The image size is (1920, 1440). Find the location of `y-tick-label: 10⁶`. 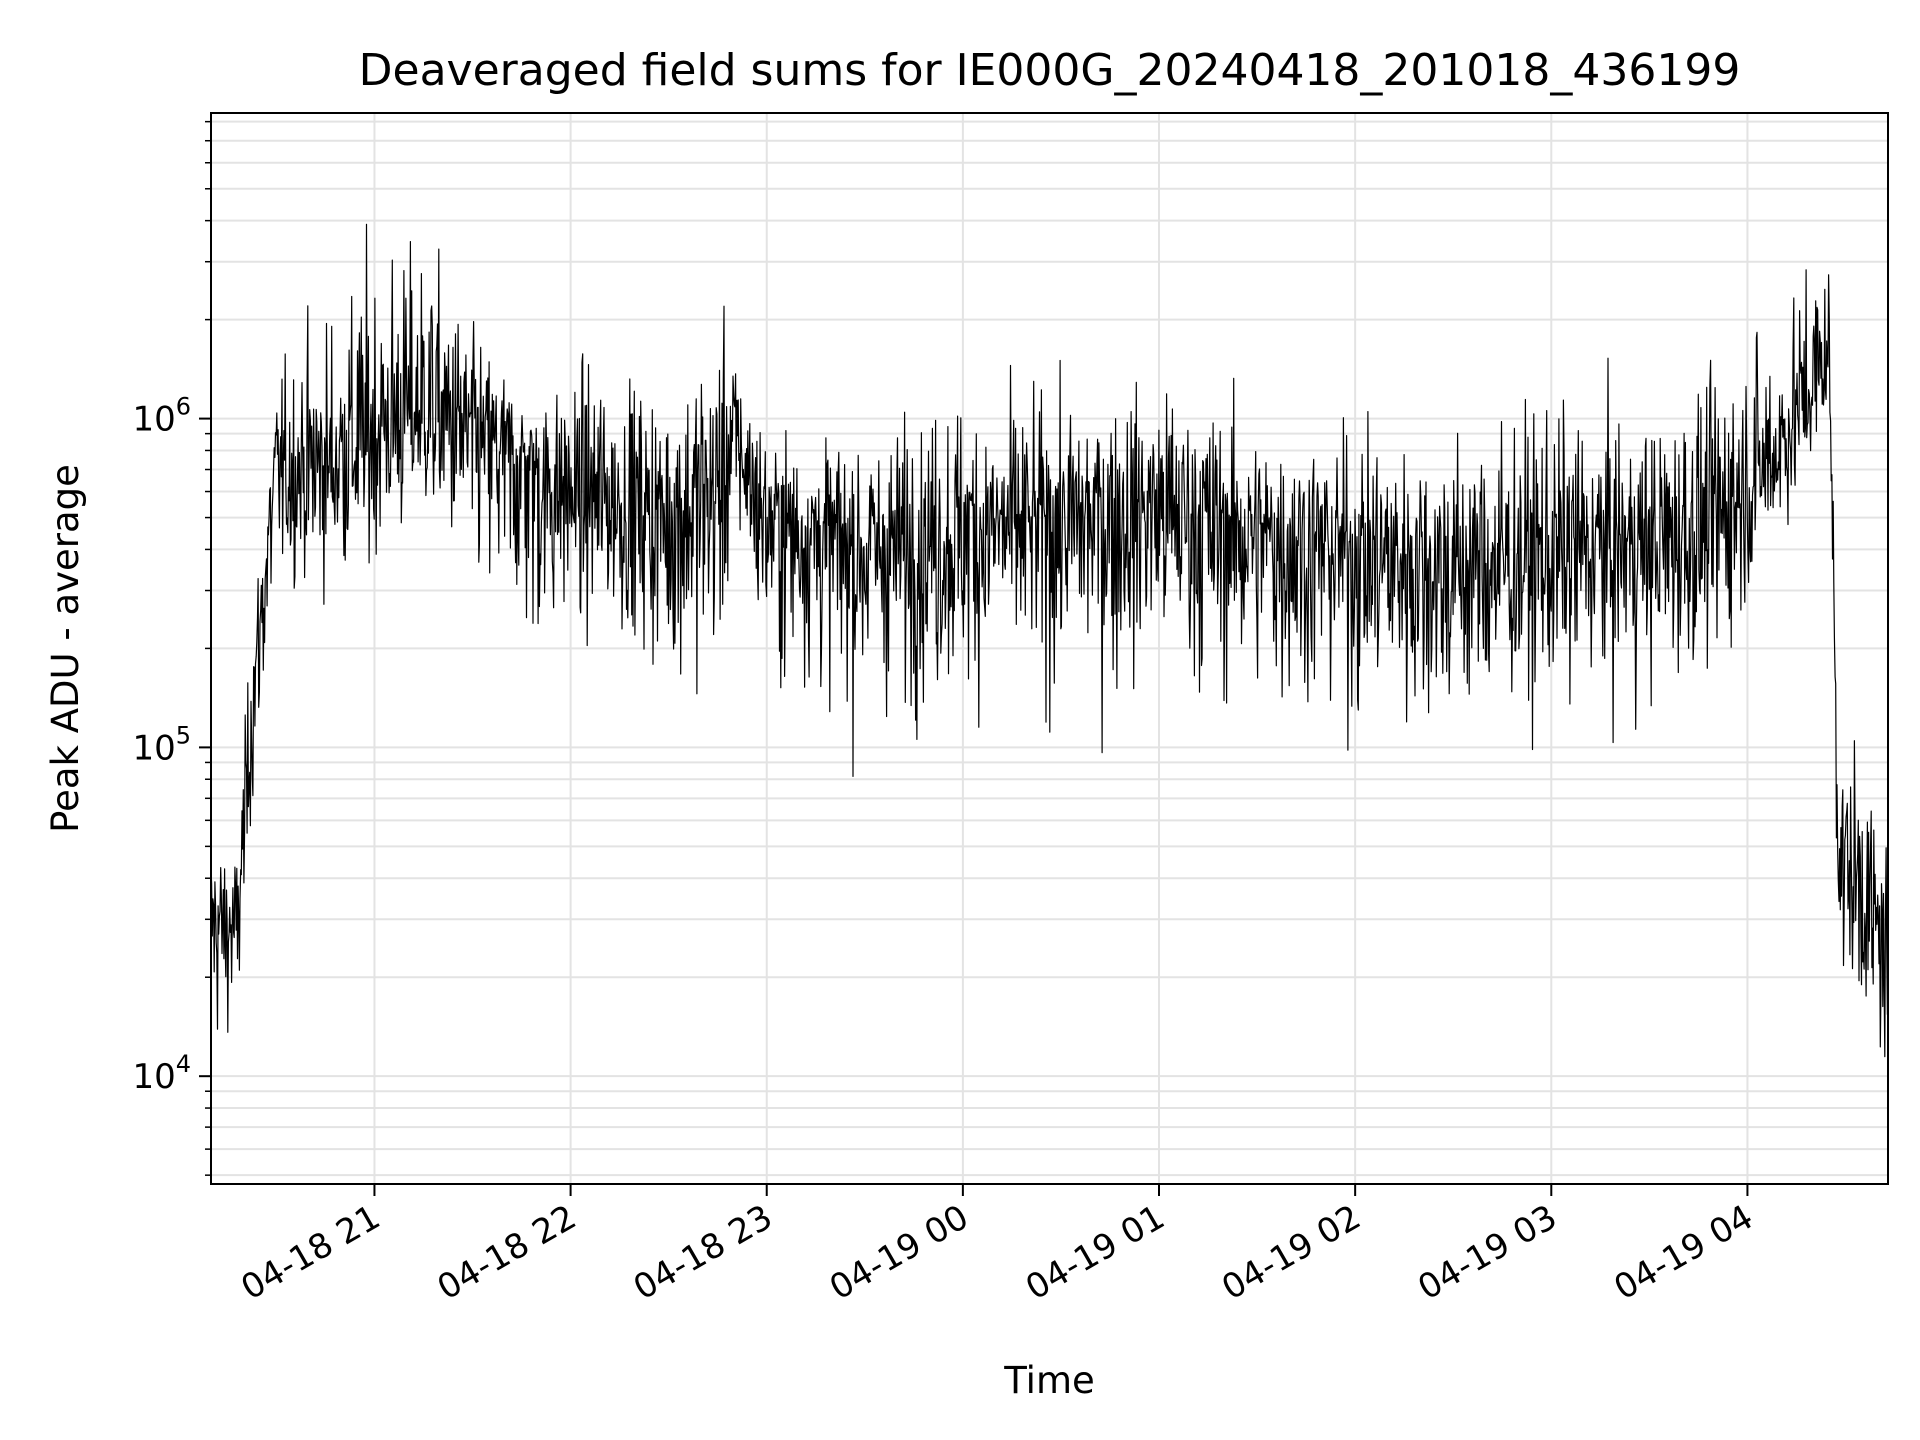

y-tick-label: 10⁶ is located at coordinates (161, 416).